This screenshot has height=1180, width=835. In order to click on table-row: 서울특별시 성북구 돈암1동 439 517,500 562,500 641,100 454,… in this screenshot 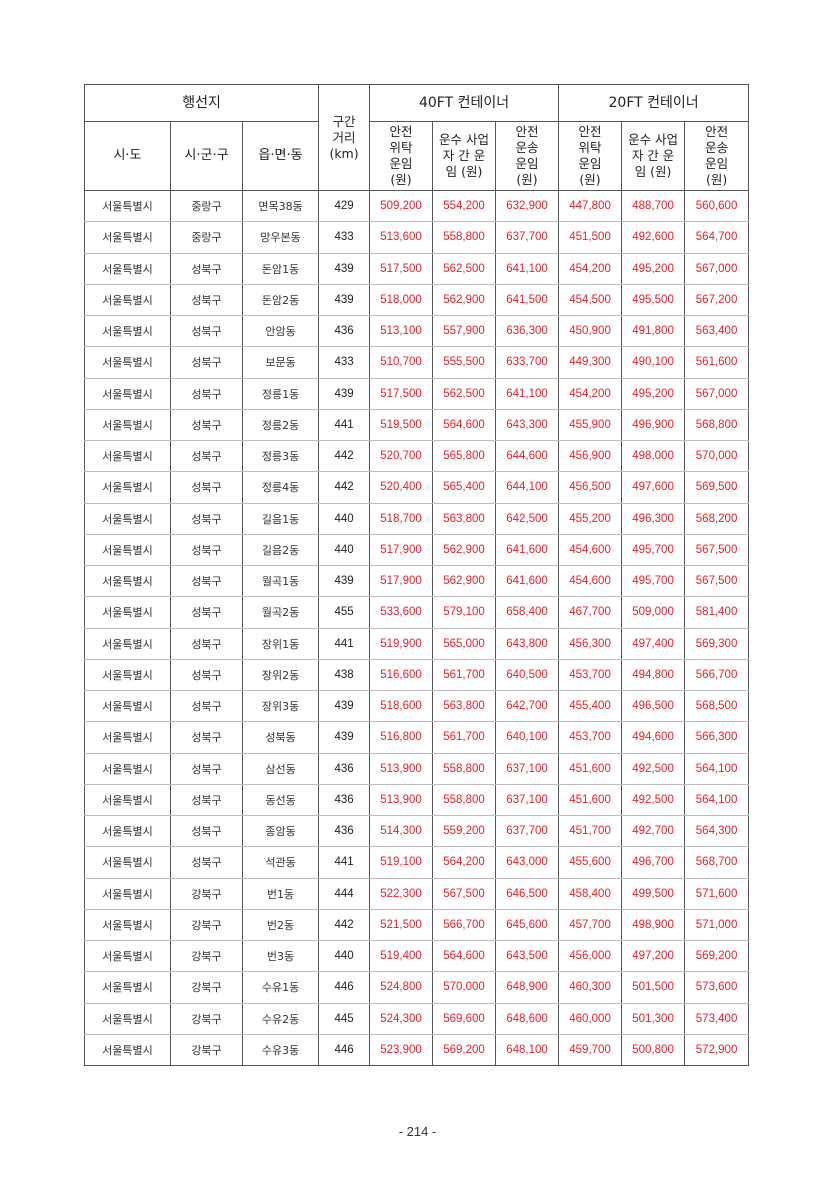, I will do `click(417, 268)`.